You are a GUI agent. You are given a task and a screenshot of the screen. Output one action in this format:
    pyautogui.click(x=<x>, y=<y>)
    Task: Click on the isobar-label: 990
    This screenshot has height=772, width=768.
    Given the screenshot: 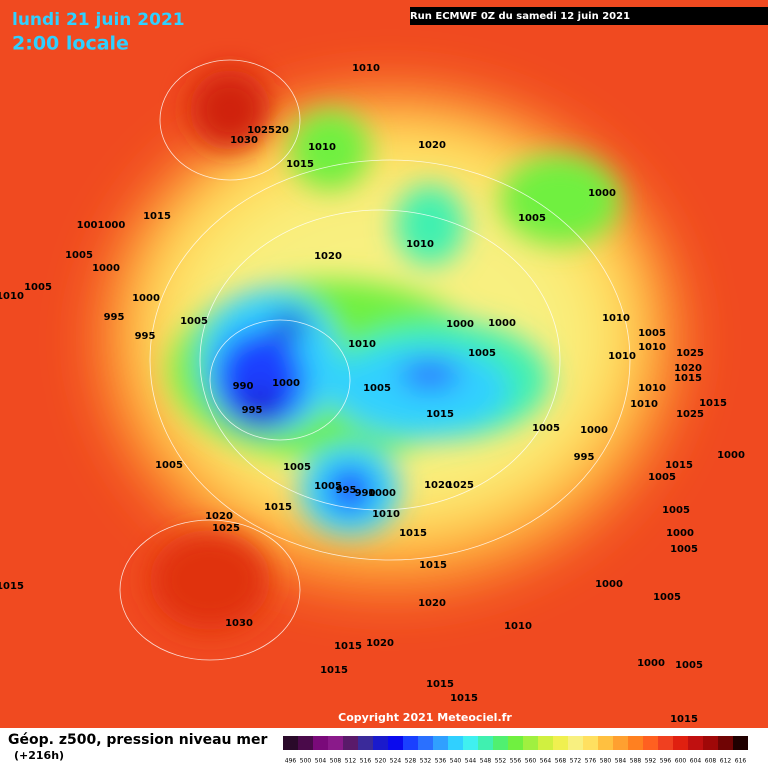 What is the action you would take?
    pyautogui.click(x=243, y=386)
    